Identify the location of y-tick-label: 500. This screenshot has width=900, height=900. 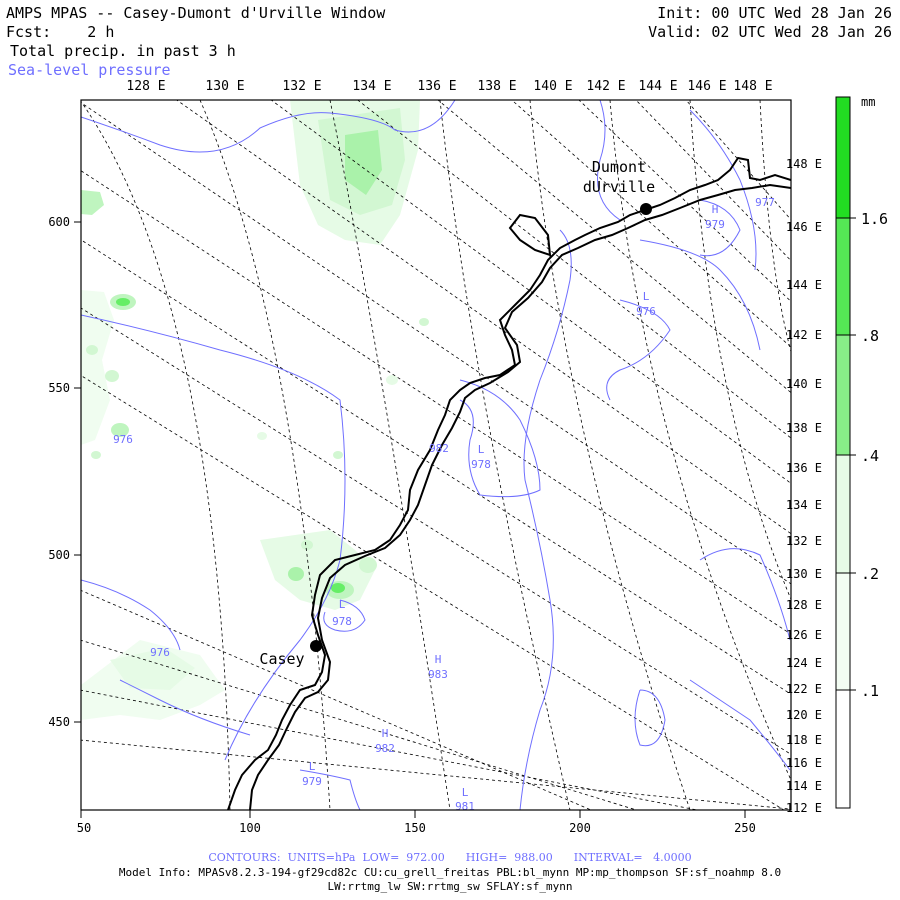
(59, 555).